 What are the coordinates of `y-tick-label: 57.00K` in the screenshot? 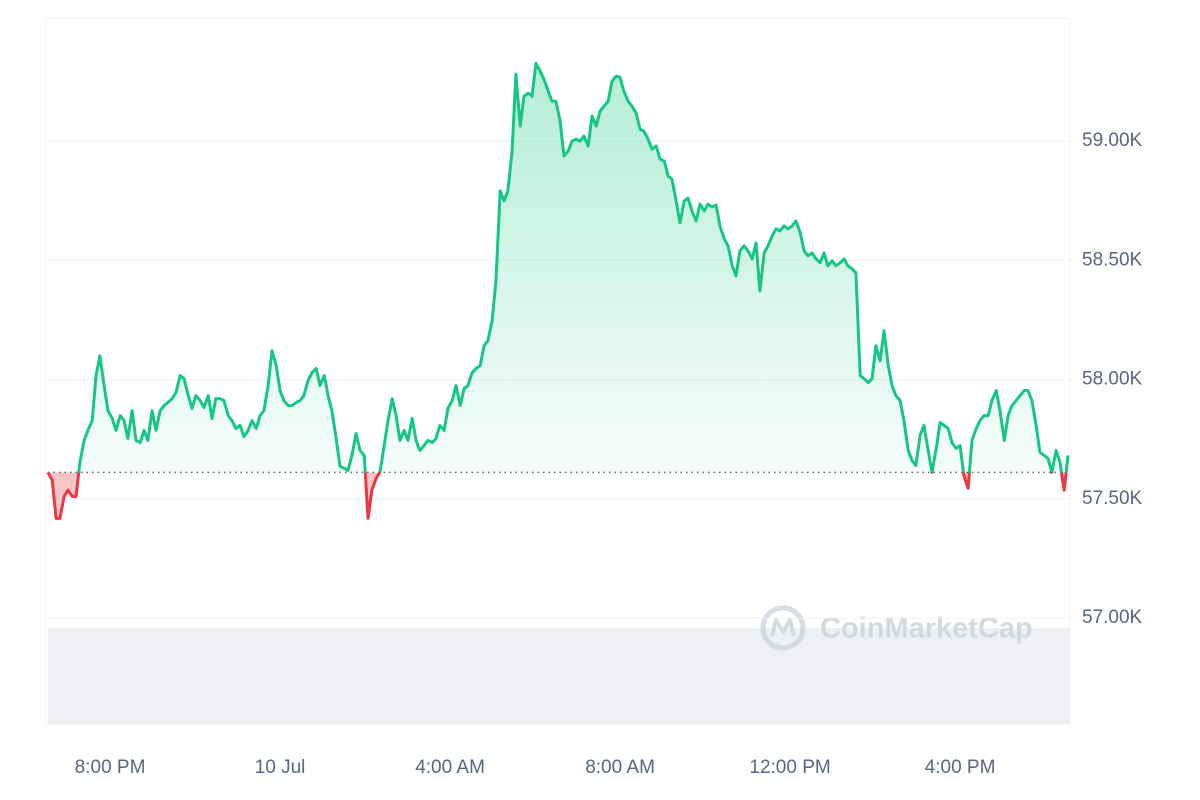 It's located at (1112, 617).